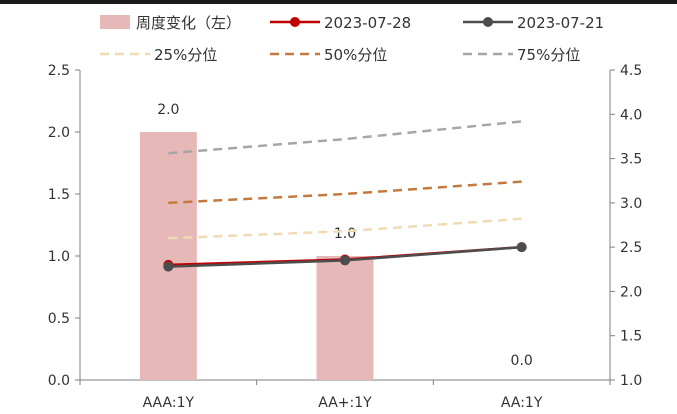 The image size is (677, 414). What do you see at coordinates (631, 115) in the screenshot?
I see `right-tick-label: 4.0` at bounding box center [631, 115].